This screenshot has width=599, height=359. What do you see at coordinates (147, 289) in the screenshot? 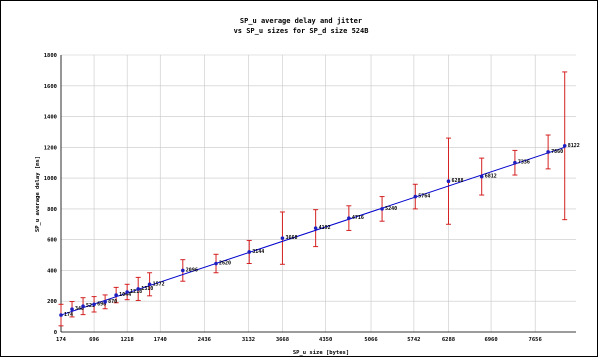
I see `data-label: 1310` at bounding box center [147, 289].